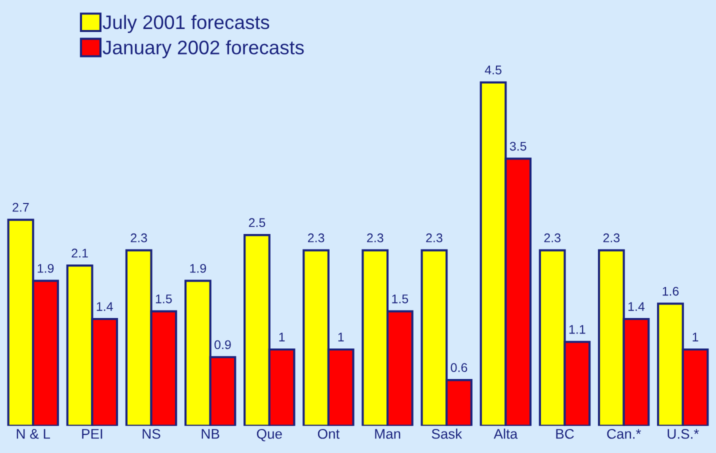 The image size is (716, 453). I want to click on x-tick-label: Alta, so click(506, 433).